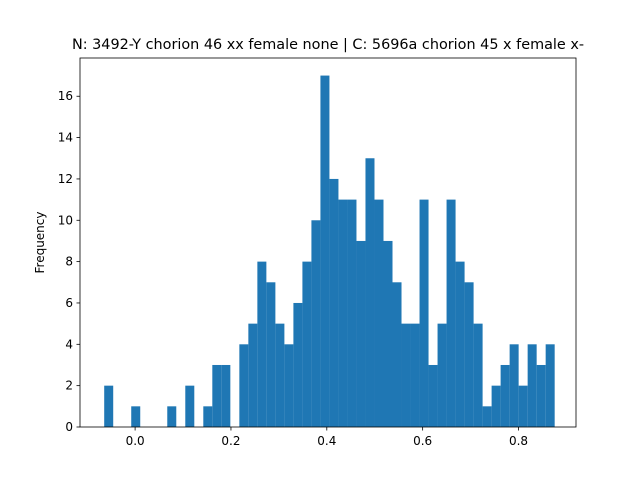 This screenshot has height=480, width=640. What do you see at coordinates (69, 303) in the screenshot?
I see `y-tick-label: 6` at bounding box center [69, 303].